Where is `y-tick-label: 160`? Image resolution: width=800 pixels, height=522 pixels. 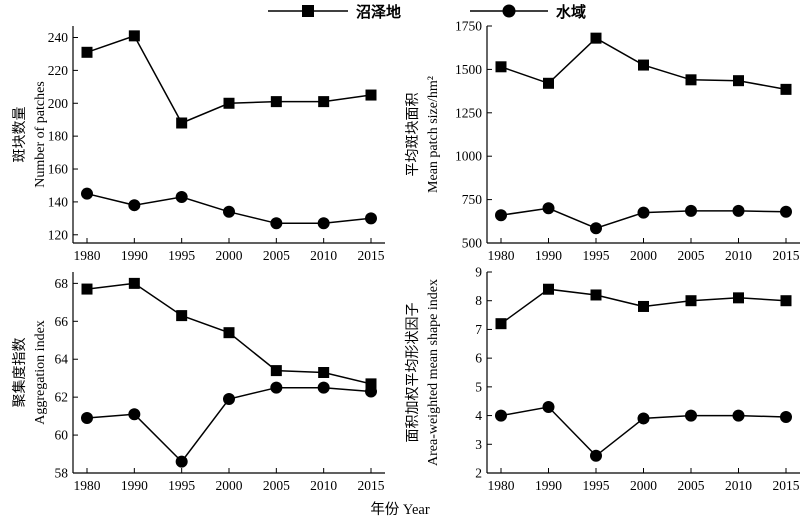
y-tick-label: 160 is located at coordinates (58, 169).